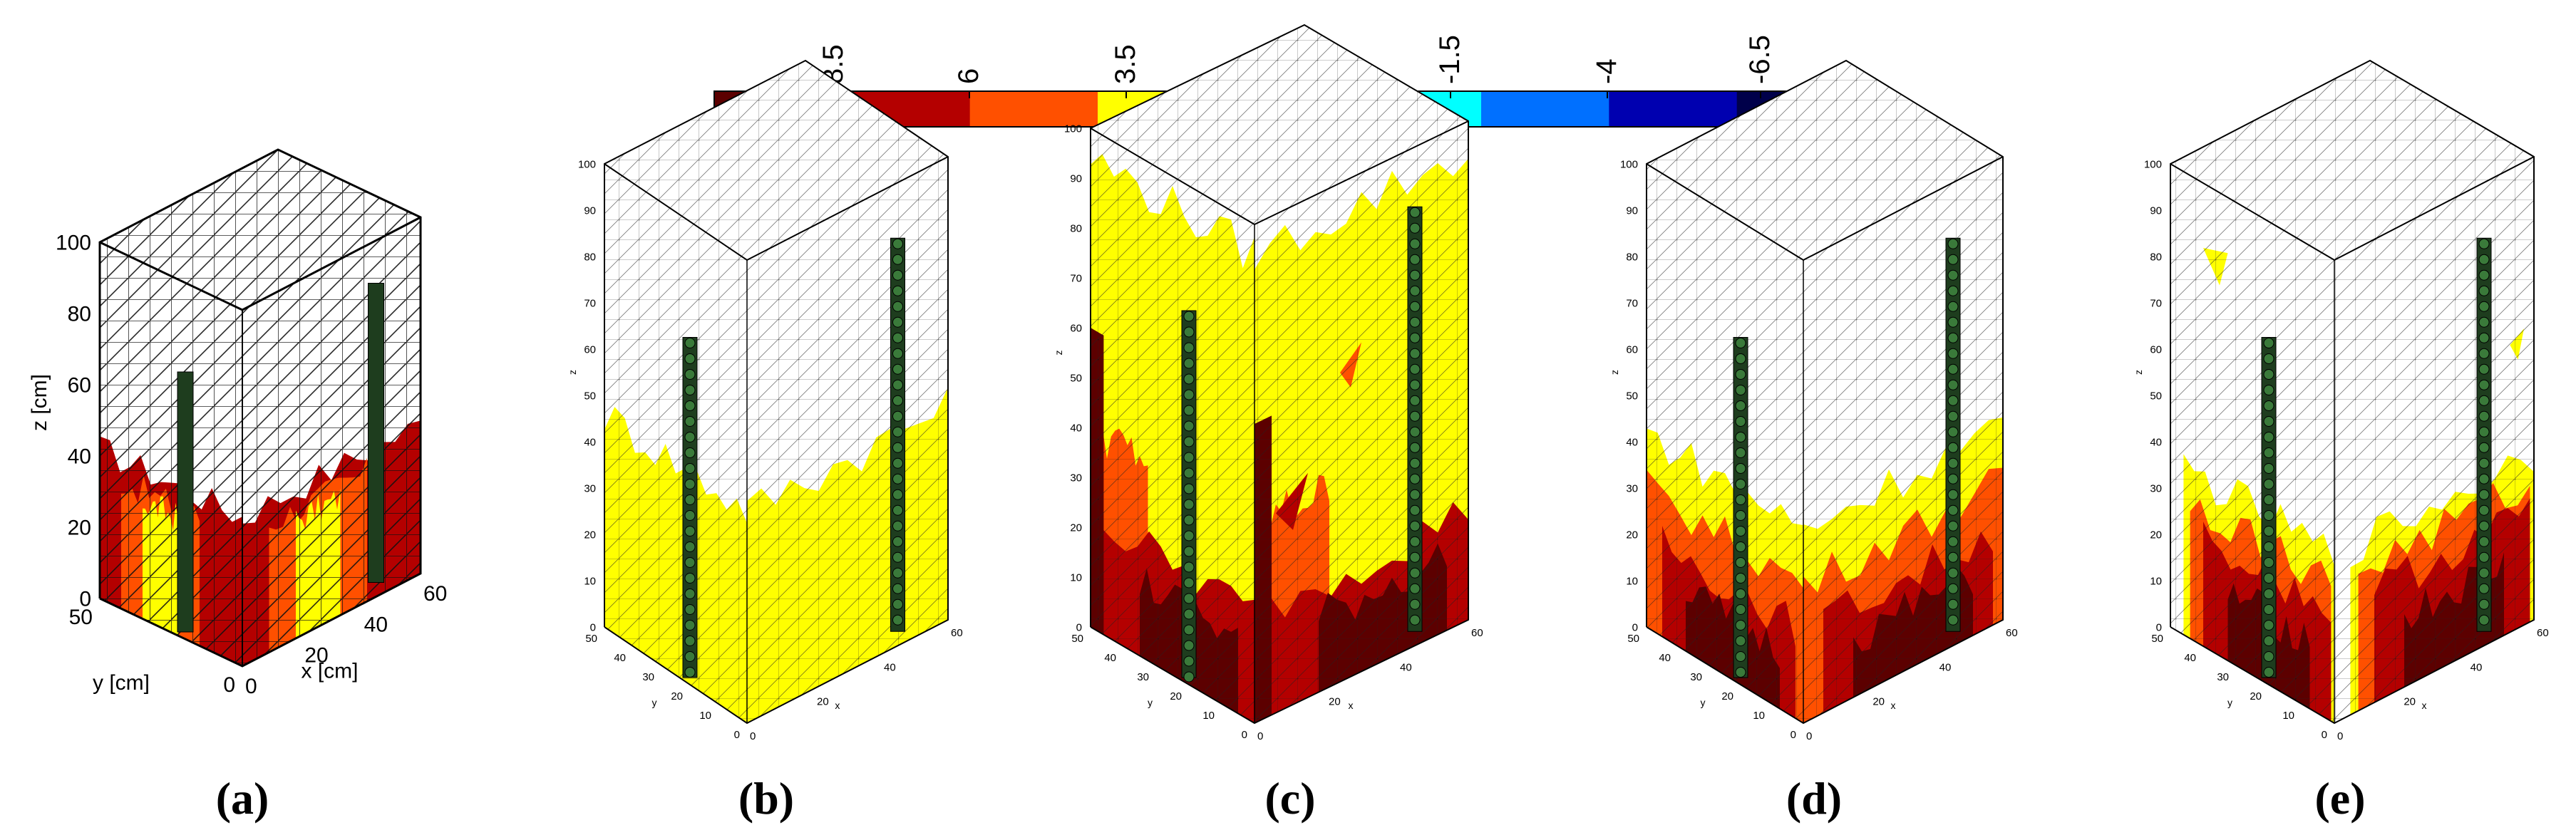  I want to click on panel-label-a: (a), so click(242, 798).